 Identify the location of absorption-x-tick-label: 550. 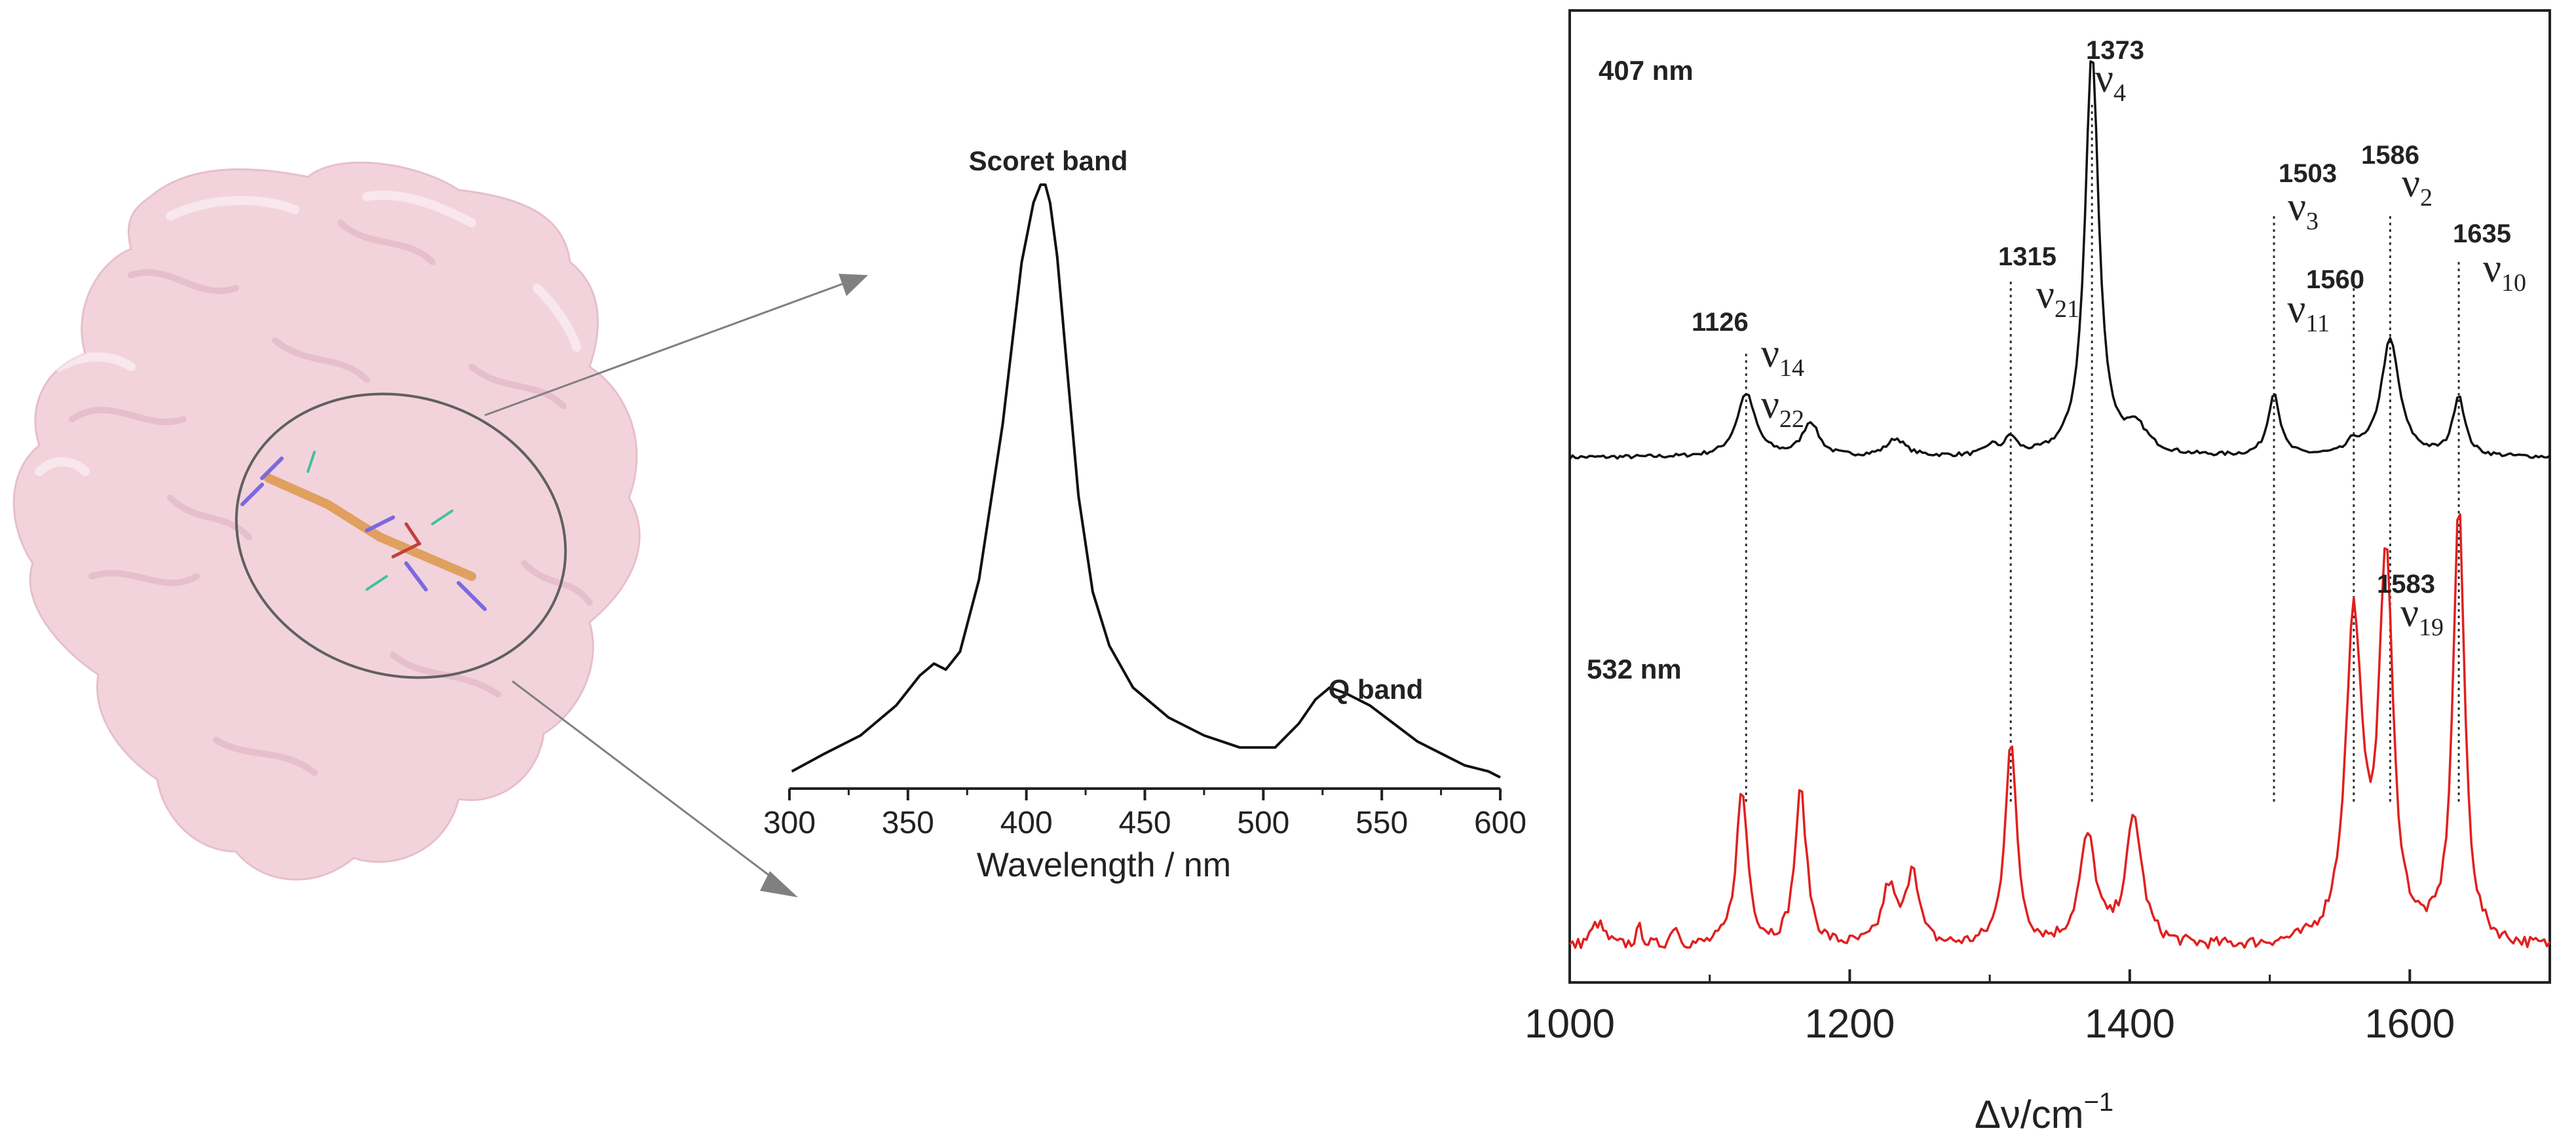
(1381, 823).